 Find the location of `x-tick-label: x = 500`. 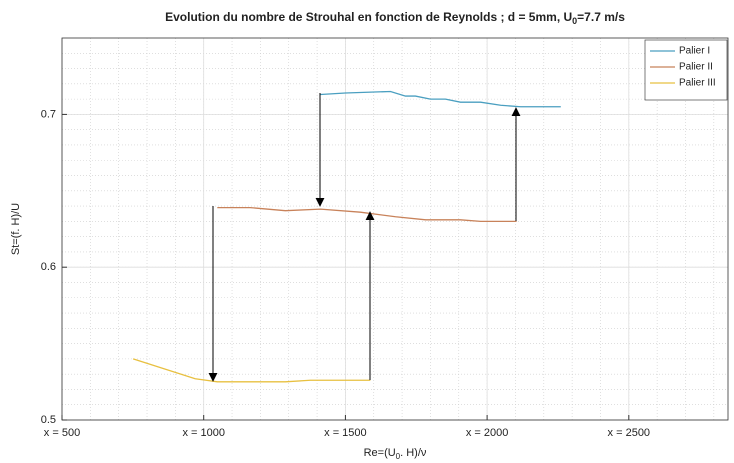

x-tick-label: x = 500 is located at coordinates (62, 433).